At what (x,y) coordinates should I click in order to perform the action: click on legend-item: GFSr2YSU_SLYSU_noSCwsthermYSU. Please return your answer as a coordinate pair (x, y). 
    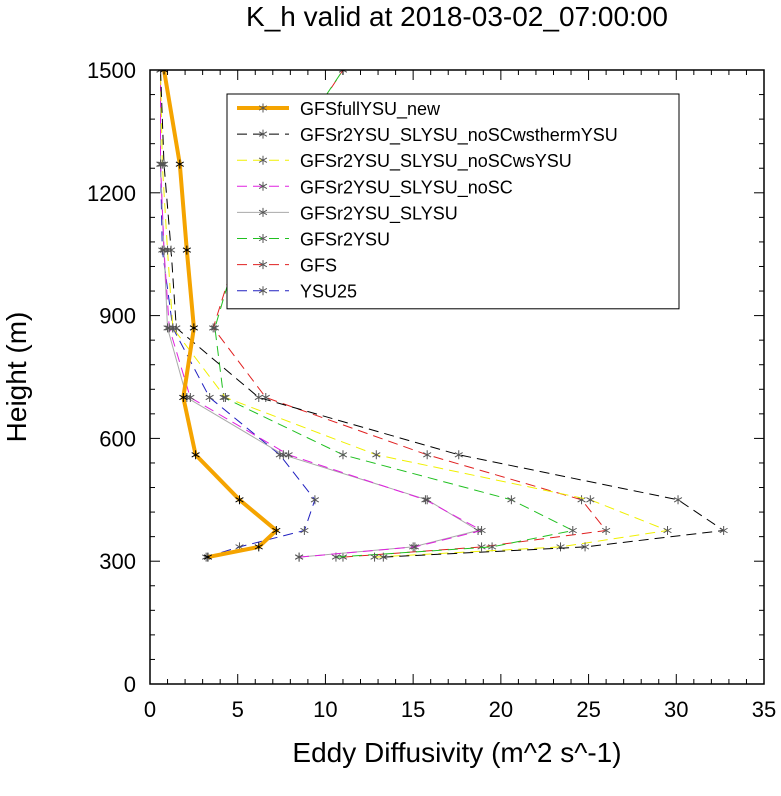
    Looking at the image, I should click on (427, 135).